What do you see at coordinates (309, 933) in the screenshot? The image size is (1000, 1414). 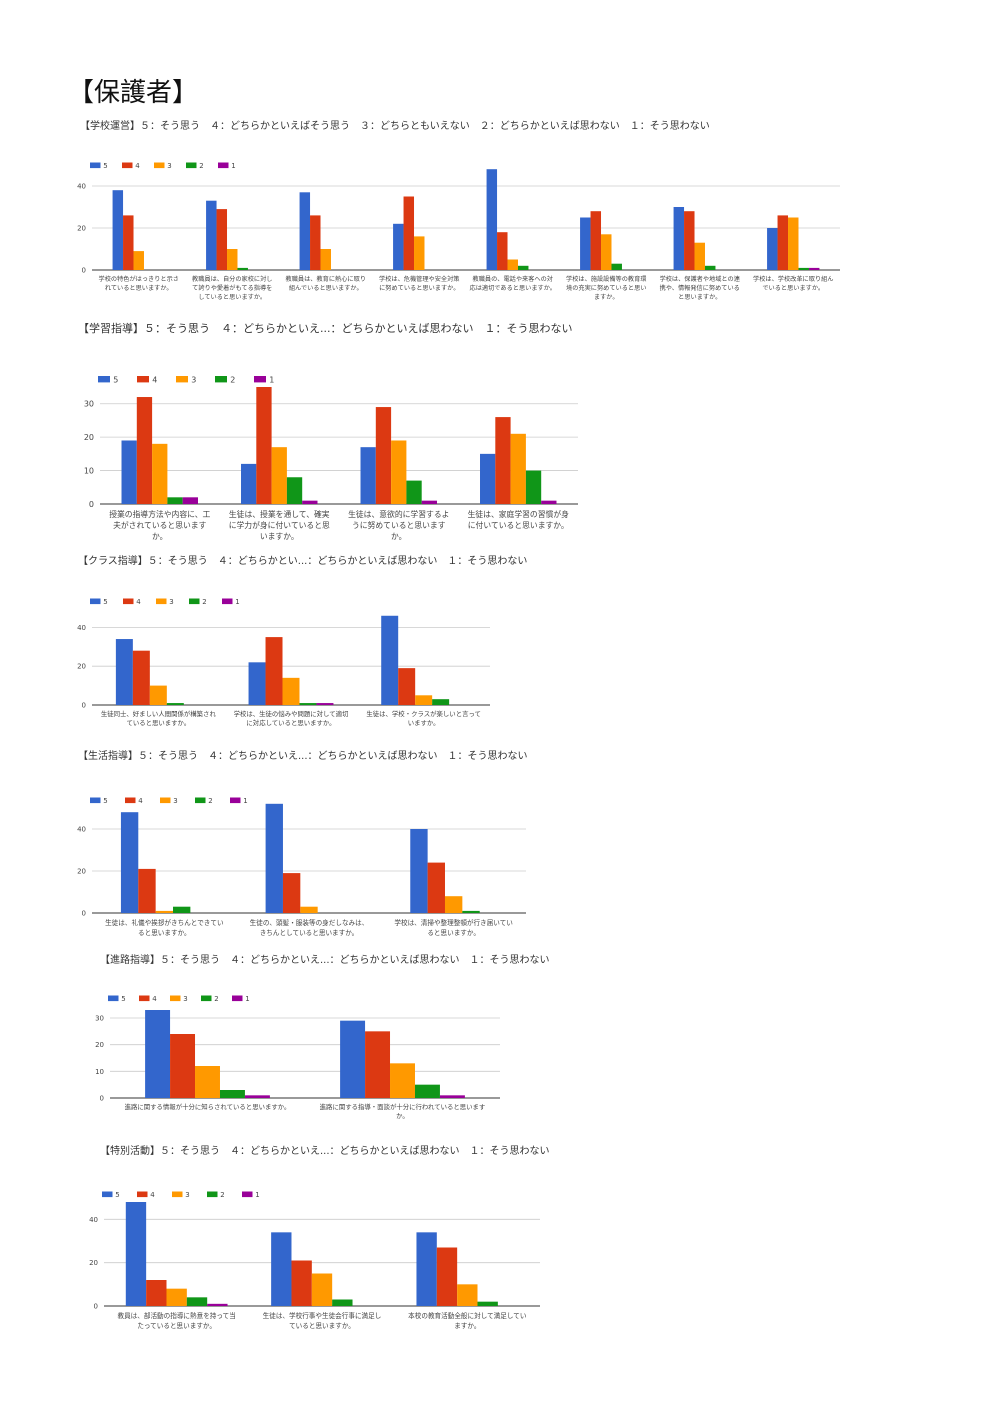 I see `category-label-line: きちんとしていると思いますか。` at bounding box center [309, 933].